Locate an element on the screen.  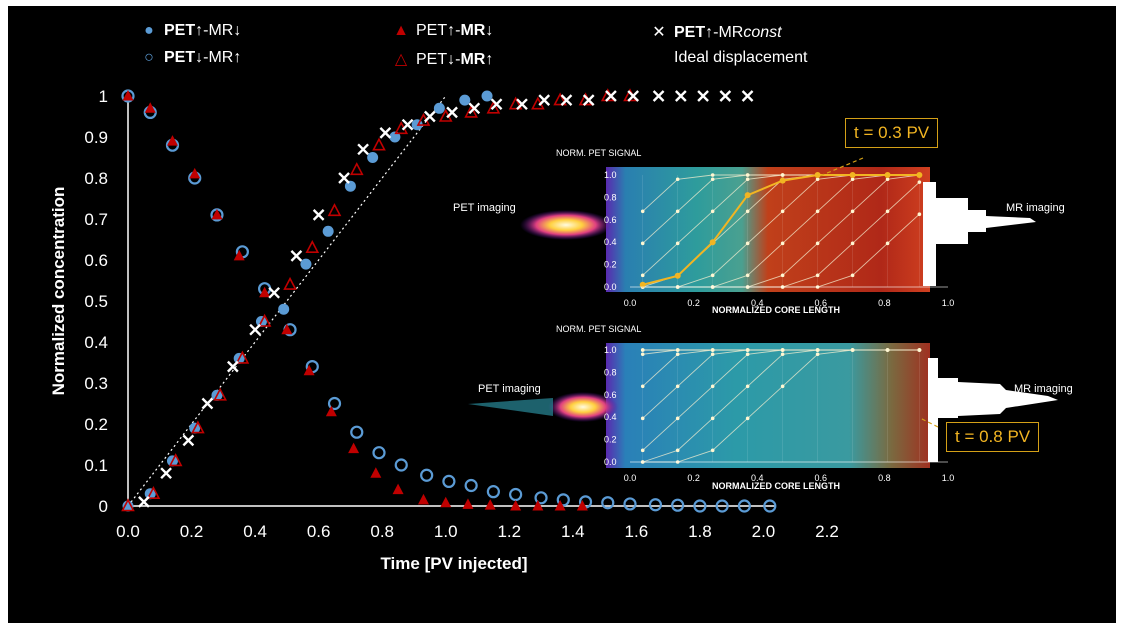
x-tick-label: 2.2 is located at coordinates (827, 531).